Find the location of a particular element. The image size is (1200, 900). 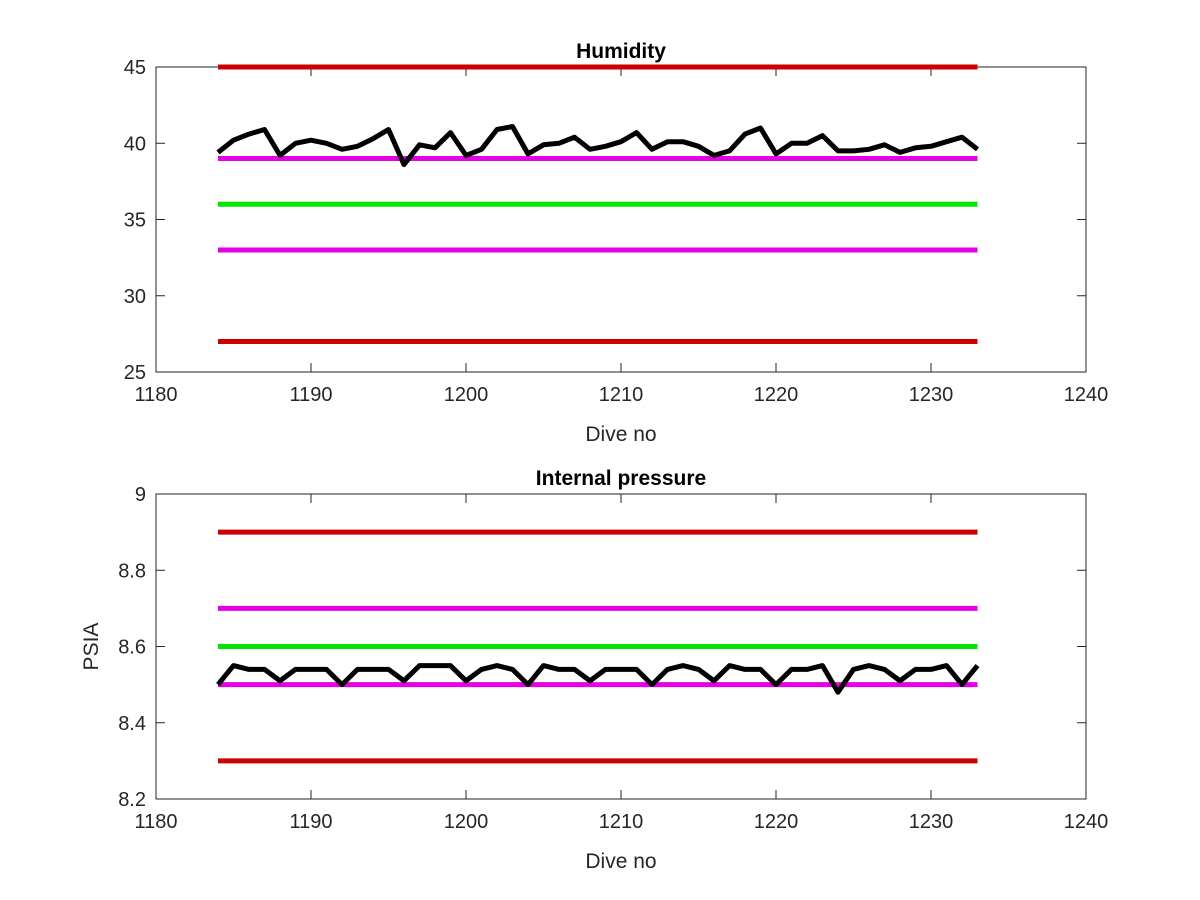

internal-pressure-y-axis-label: PSIA is located at coordinates (91, 647).